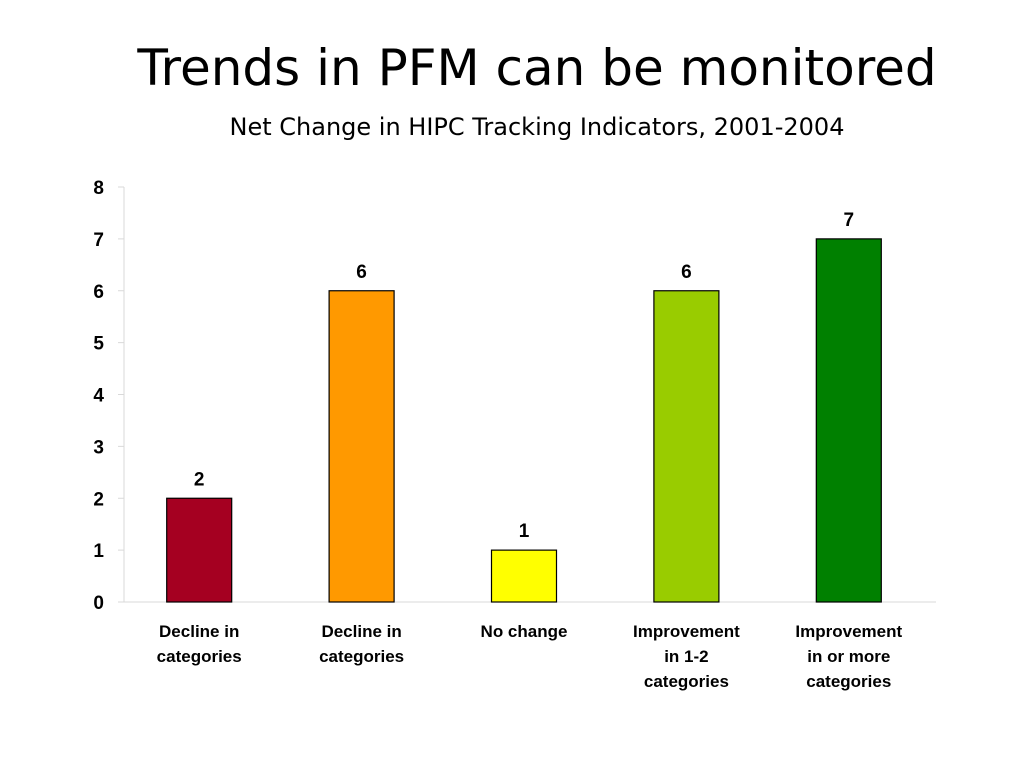 Image resolution: width=1024 pixels, height=768 pixels. I want to click on y-tick-label: 5, so click(98, 344).